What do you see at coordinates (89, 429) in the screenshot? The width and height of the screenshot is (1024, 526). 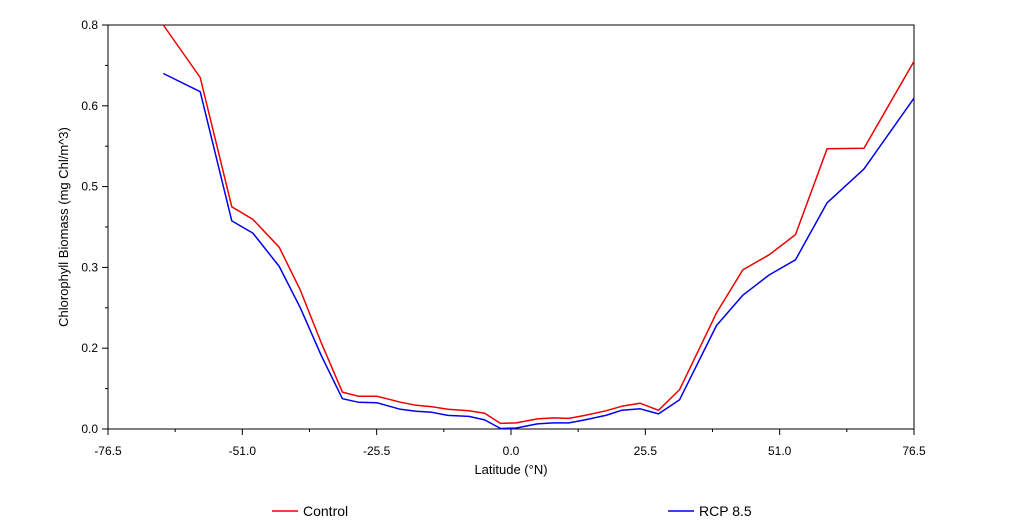 I see `y-tick-label: 0.0` at bounding box center [89, 429].